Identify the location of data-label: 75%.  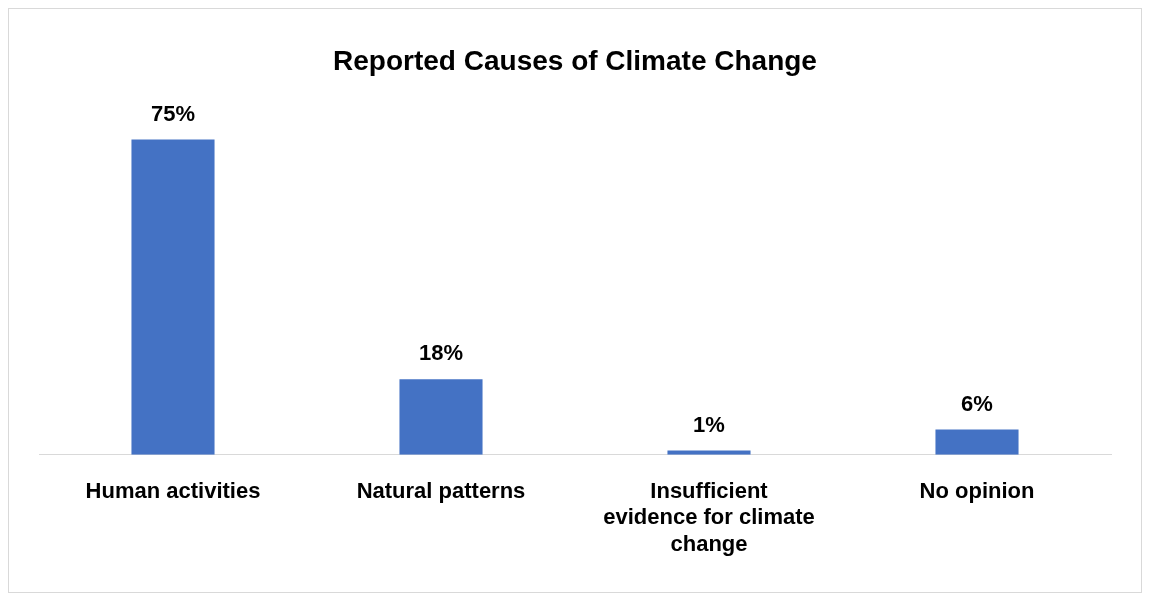
(173, 113).